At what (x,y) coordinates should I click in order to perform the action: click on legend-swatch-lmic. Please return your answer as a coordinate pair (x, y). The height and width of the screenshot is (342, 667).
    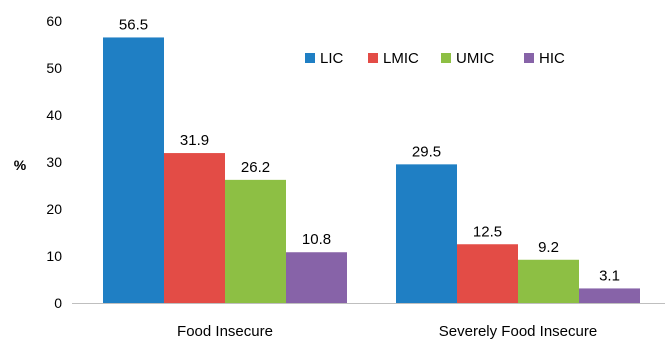
    Looking at the image, I should click on (373, 58).